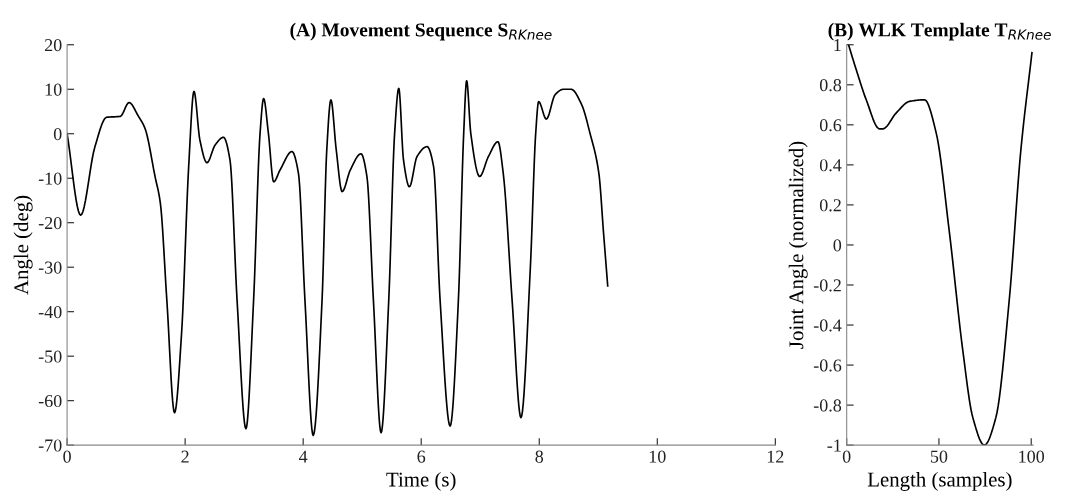 This screenshot has height=503, width=1065. What do you see at coordinates (185, 456) in the screenshot?
I see `x-tick-label: 2` at bounding box center [185, 456].